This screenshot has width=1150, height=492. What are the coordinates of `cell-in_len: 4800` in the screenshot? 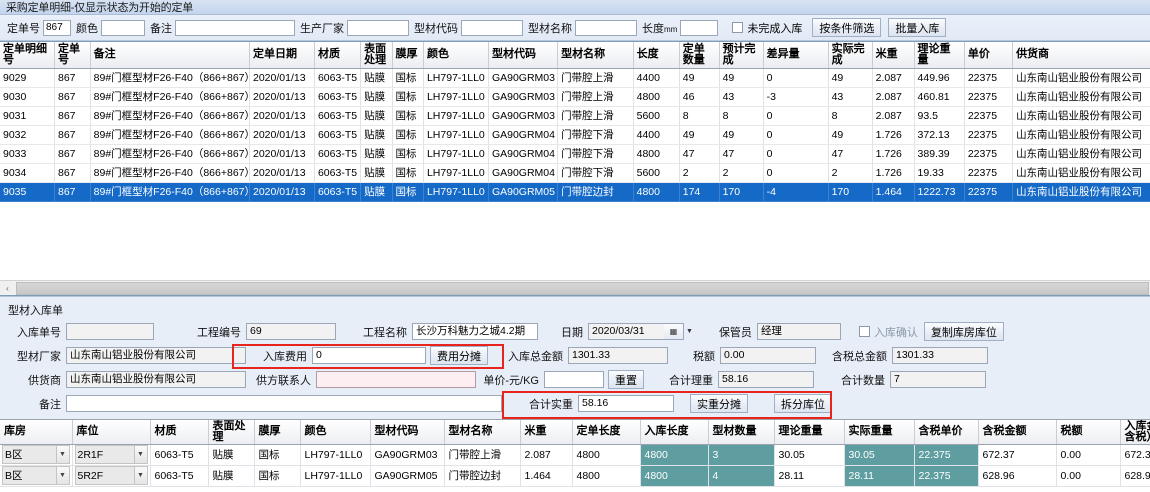 It's located at (674, 455).